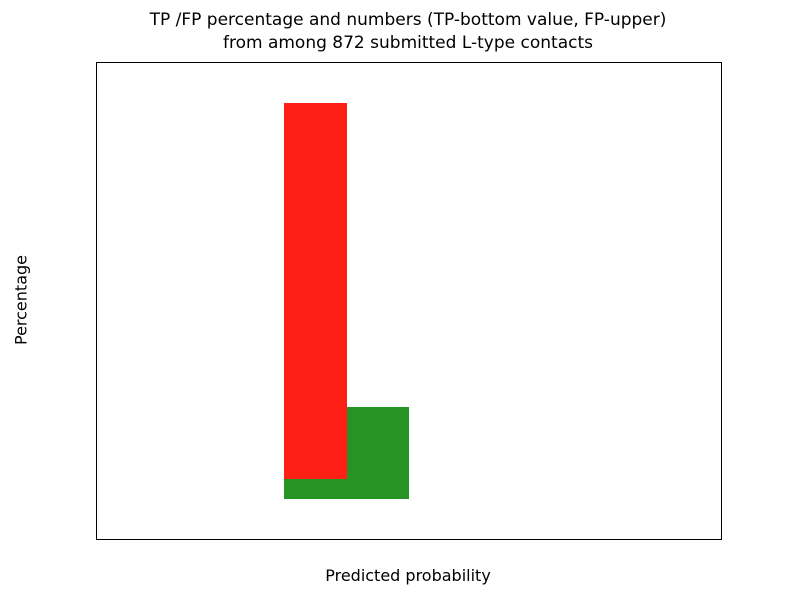 The width and height of the screenshot is (800, 600). What do you see at coordinates (408, 575) in the screenshot?
I see `x-axis-label: Predicted probability` at bounding box center [408, 575].